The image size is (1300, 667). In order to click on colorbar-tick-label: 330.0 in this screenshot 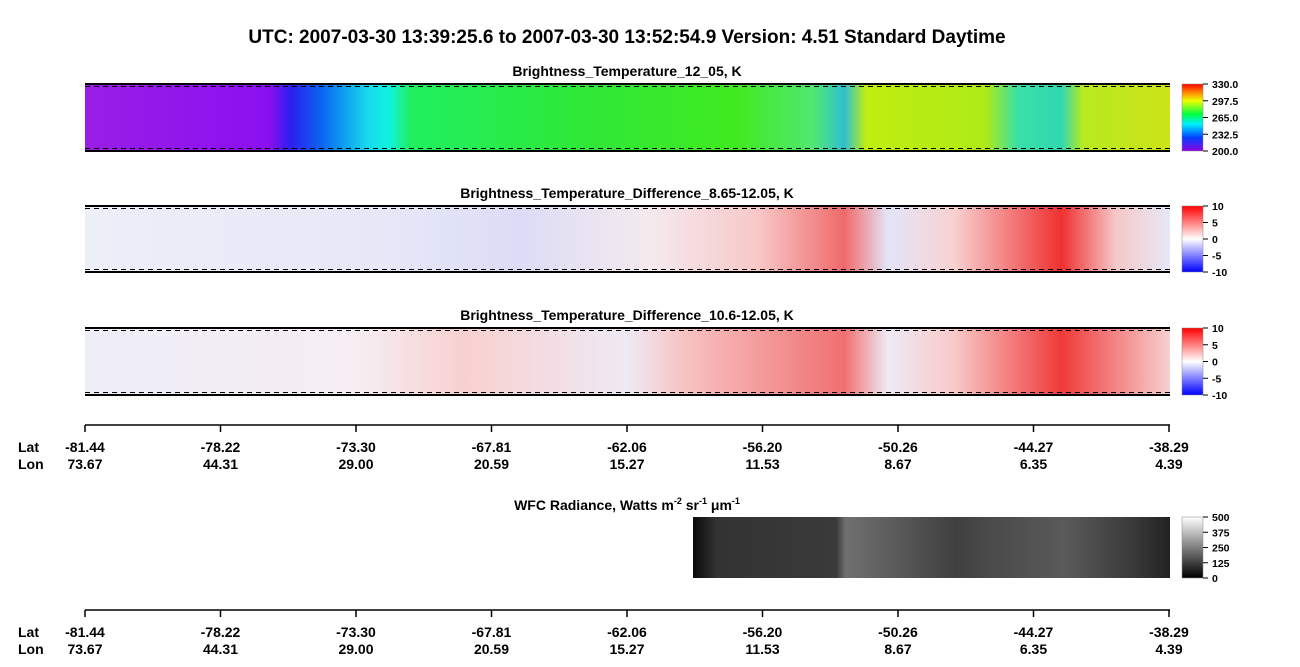, I will do `click(1225, 85)`.